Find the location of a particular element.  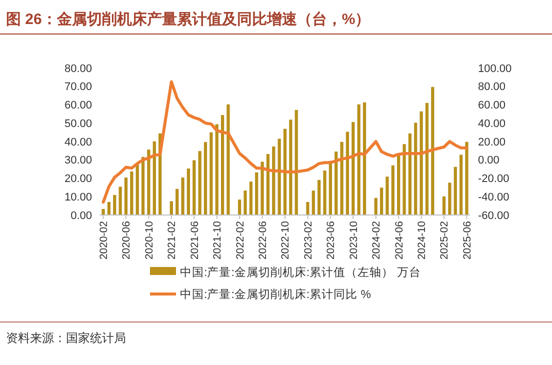

x-tick-label: 2025-02 is located at coordinates (444, 240).